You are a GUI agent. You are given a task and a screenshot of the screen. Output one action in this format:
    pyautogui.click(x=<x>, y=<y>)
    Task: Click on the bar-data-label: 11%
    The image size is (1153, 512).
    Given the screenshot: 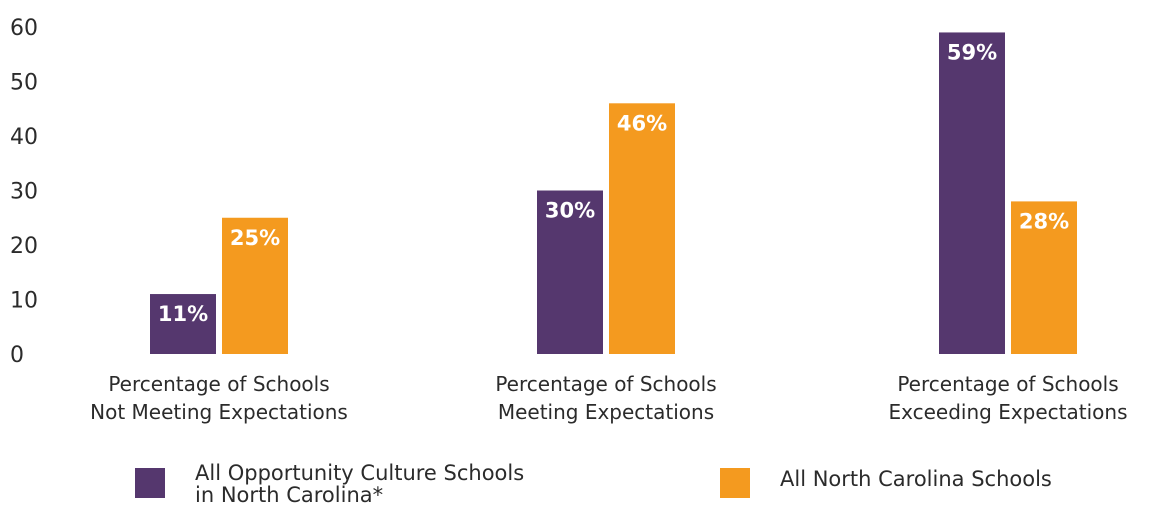 What is the action you would take?
    pyautogui.click(x=183, y=314)
    